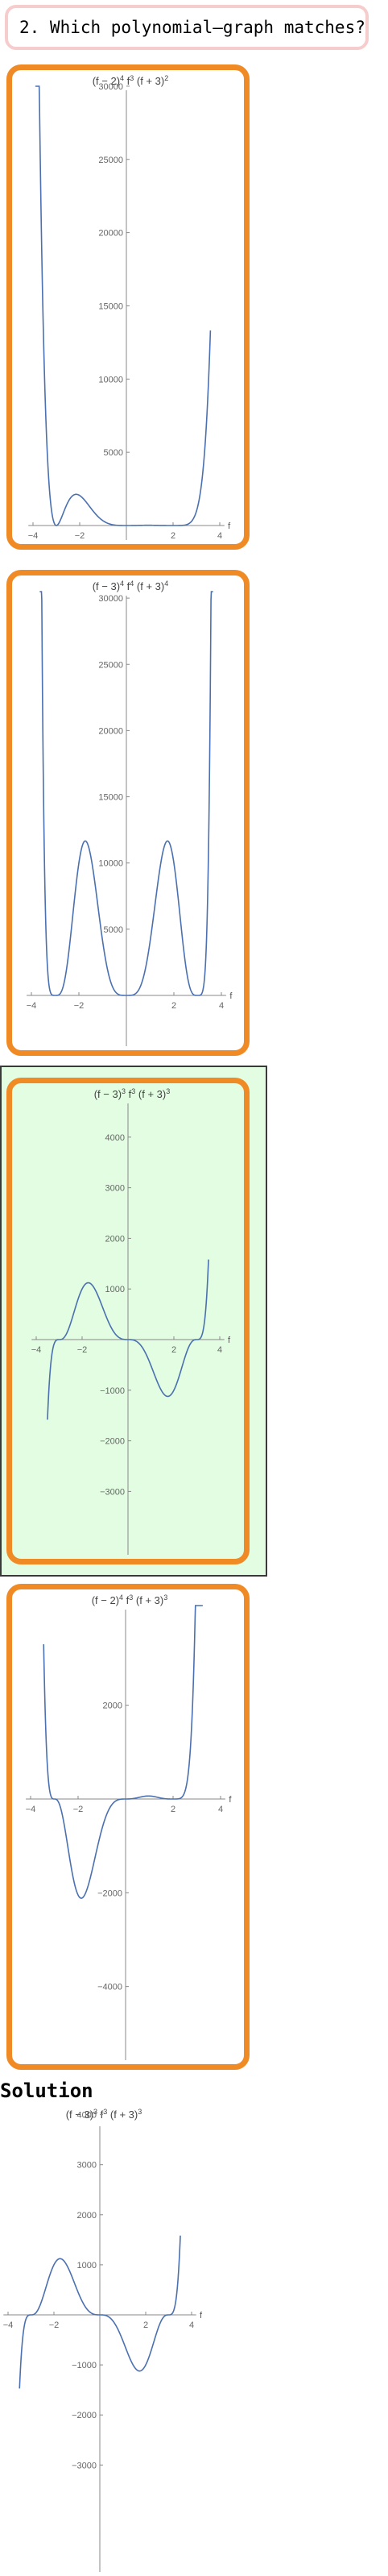  I want to click on plot-formula: (f − 3)4 f4 (f + 3)4, so click(131, 586).